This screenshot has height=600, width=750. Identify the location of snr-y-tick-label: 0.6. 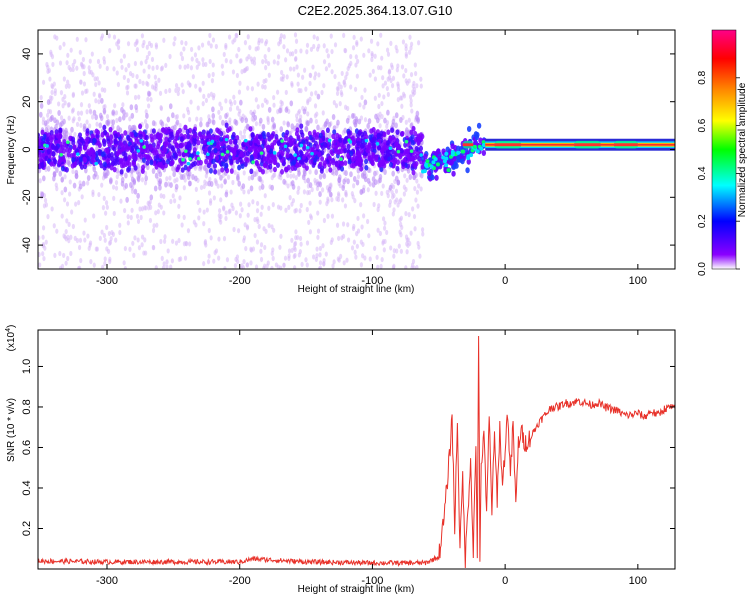
(27, 447).